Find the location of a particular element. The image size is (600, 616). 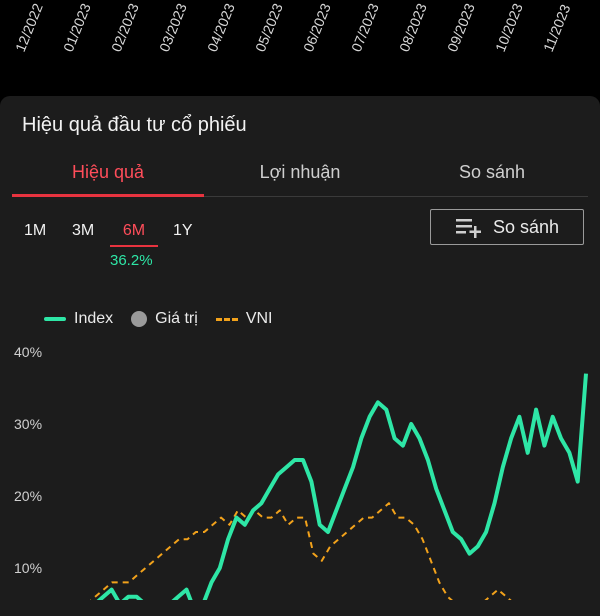

tab-label: Hiệu quả is located at coordinates (108, 172).